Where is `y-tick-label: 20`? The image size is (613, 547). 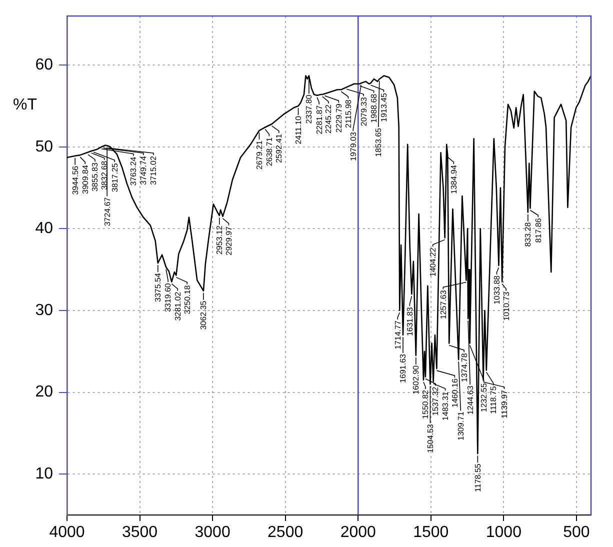 y-tick-label: 20 is located at coordinates (44, 392).